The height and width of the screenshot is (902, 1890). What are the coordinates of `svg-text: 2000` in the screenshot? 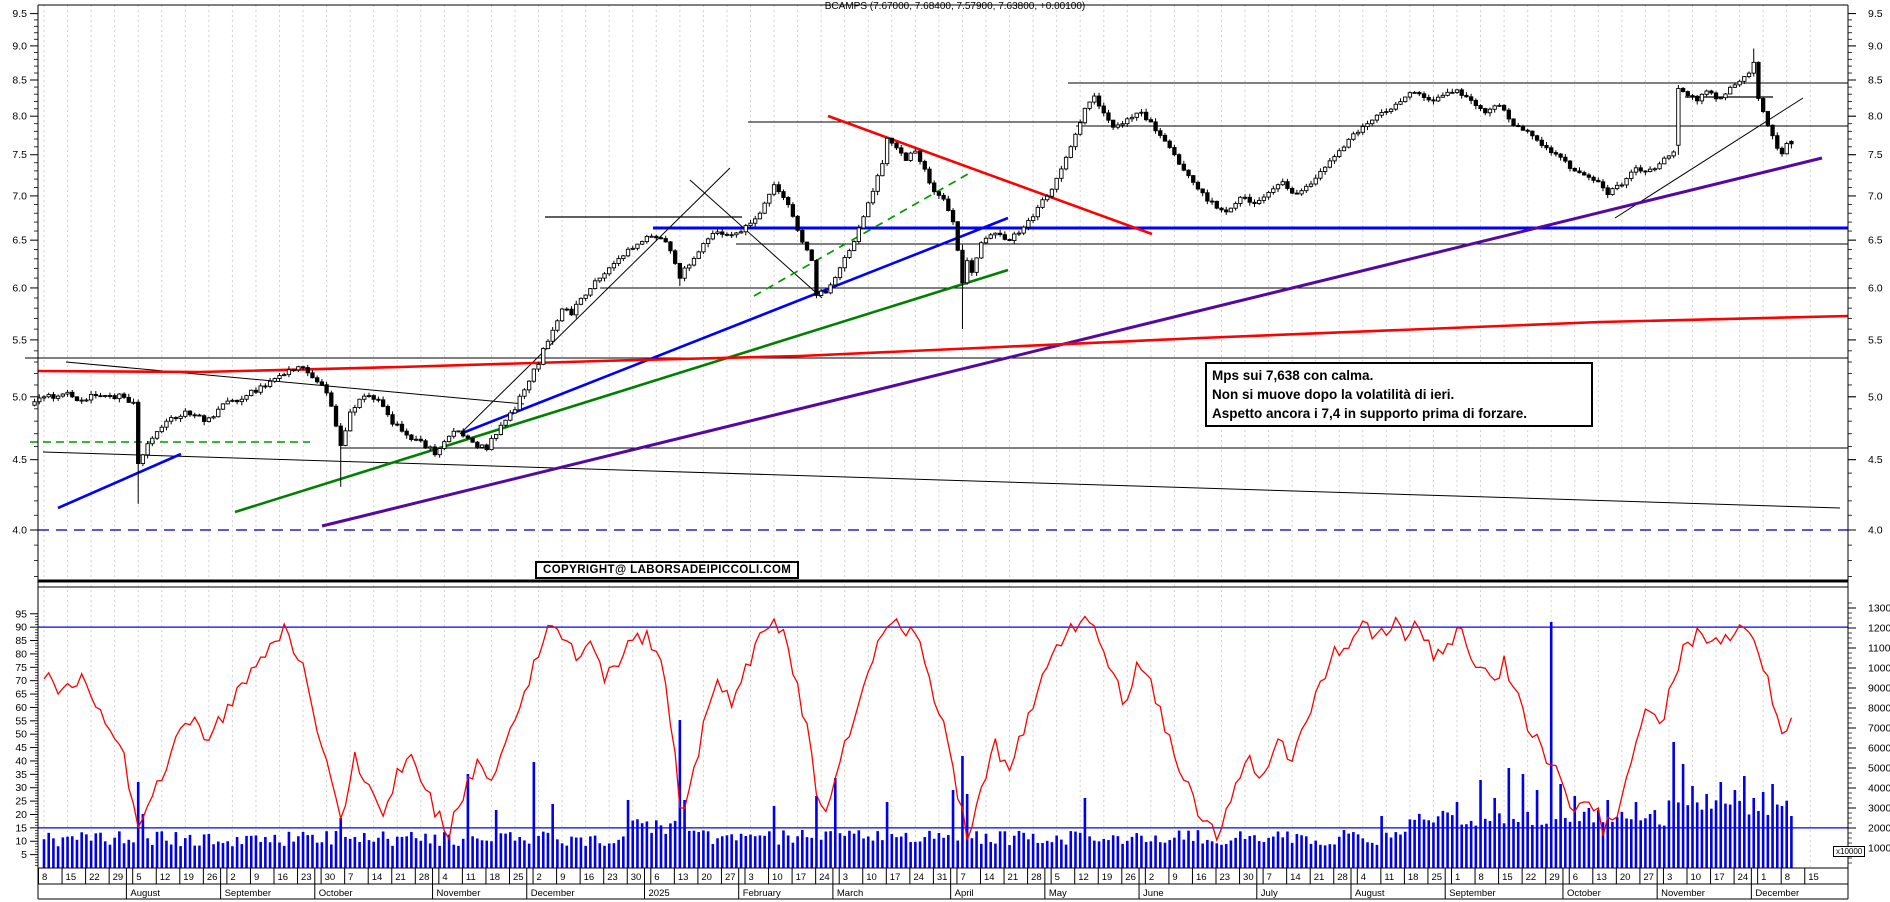 It's located at (1879, 829).